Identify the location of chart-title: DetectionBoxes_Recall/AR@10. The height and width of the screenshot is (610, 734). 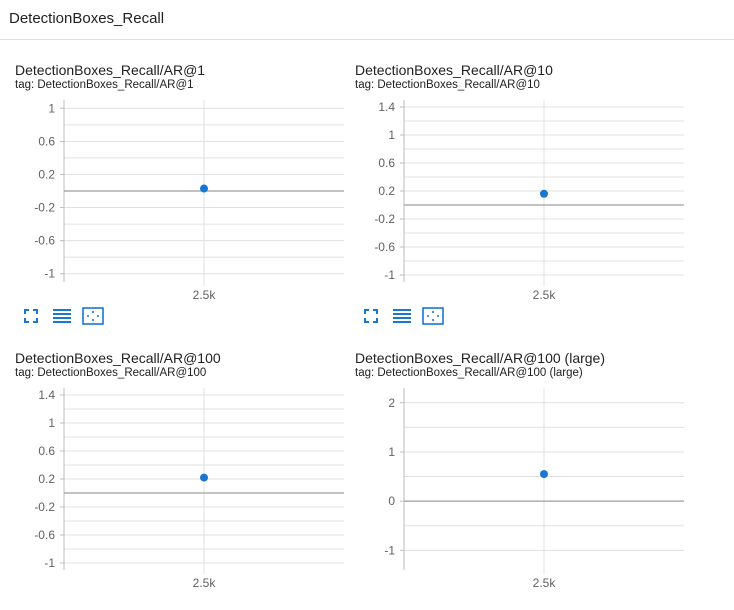
(454, 70).